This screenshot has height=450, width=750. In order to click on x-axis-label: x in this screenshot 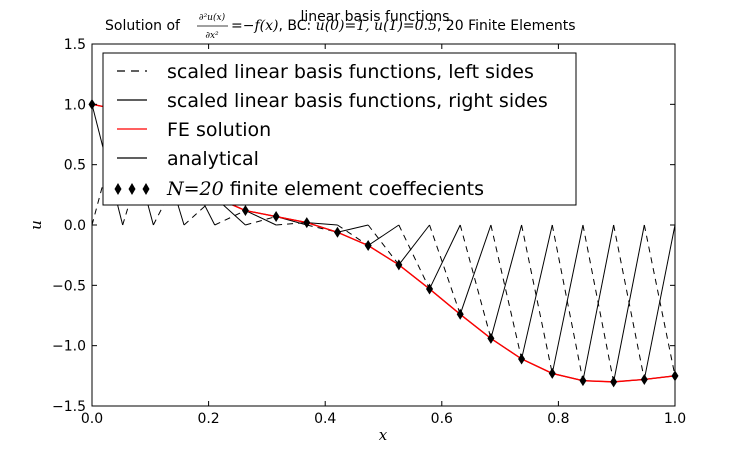, I will do `click(383, 435)`.